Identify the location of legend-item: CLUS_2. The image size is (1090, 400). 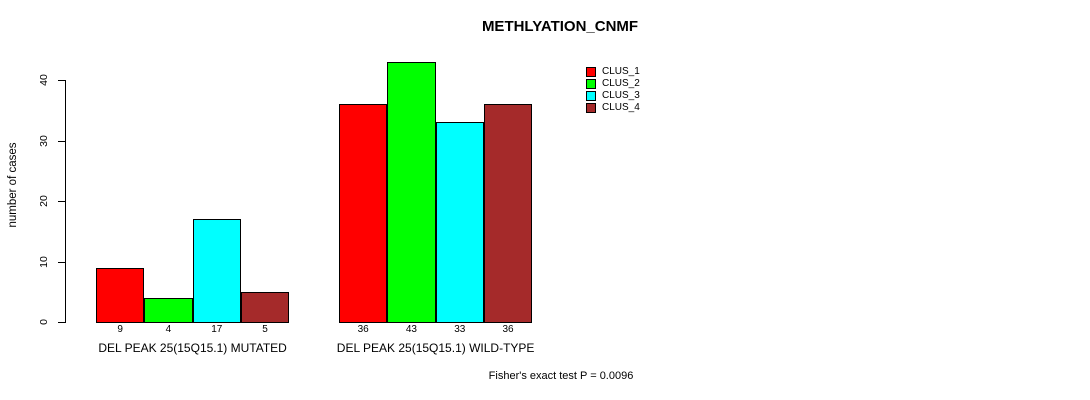
(613, 84).